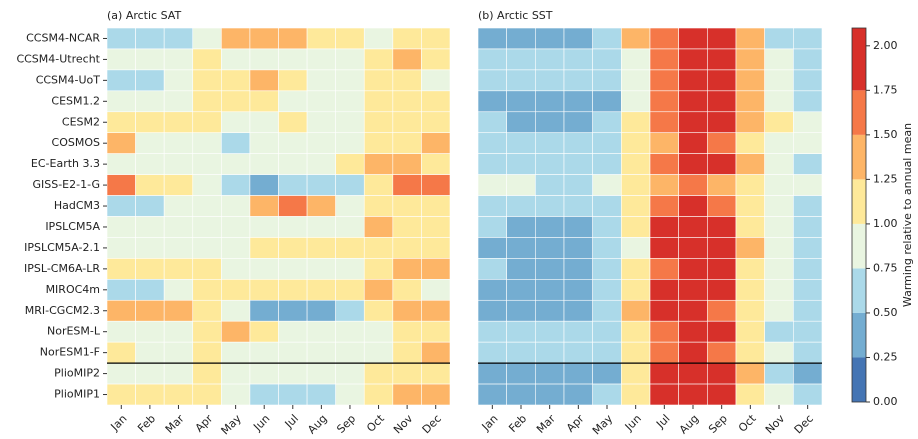 The width and height of the screenshot is (918, 439). Describe the element at coordinates (62, 268) in the screenshot. I see `y-tick-label: IPSL-CM6A-LR` at that location.